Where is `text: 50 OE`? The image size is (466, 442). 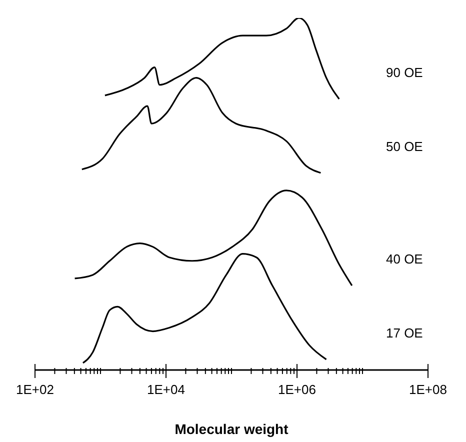 text: 50 OE is located at coordinates (405, 146).